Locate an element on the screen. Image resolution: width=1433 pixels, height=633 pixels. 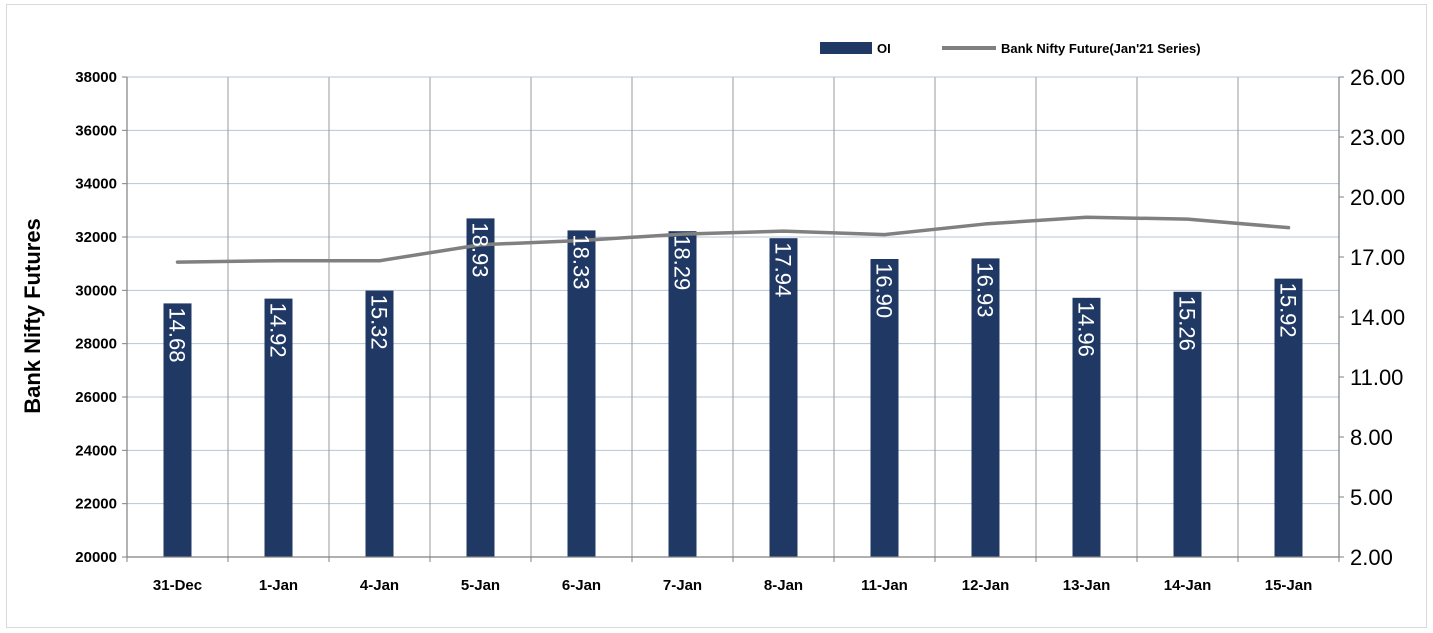
left-tick-label: 28000 is located at coordinates (96, 344).